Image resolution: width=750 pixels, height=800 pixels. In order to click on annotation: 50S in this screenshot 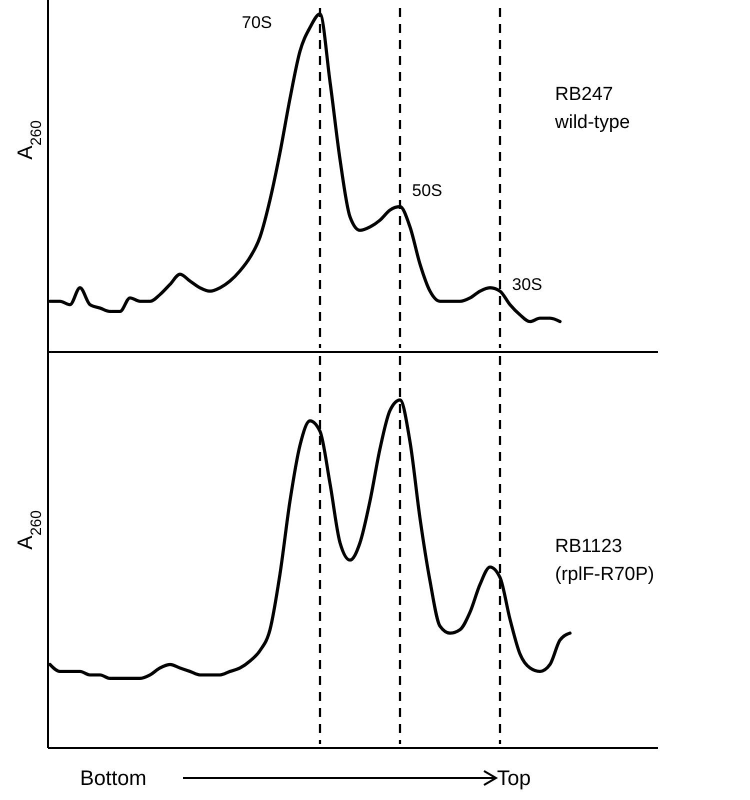, I will do `click(427, 190)`.